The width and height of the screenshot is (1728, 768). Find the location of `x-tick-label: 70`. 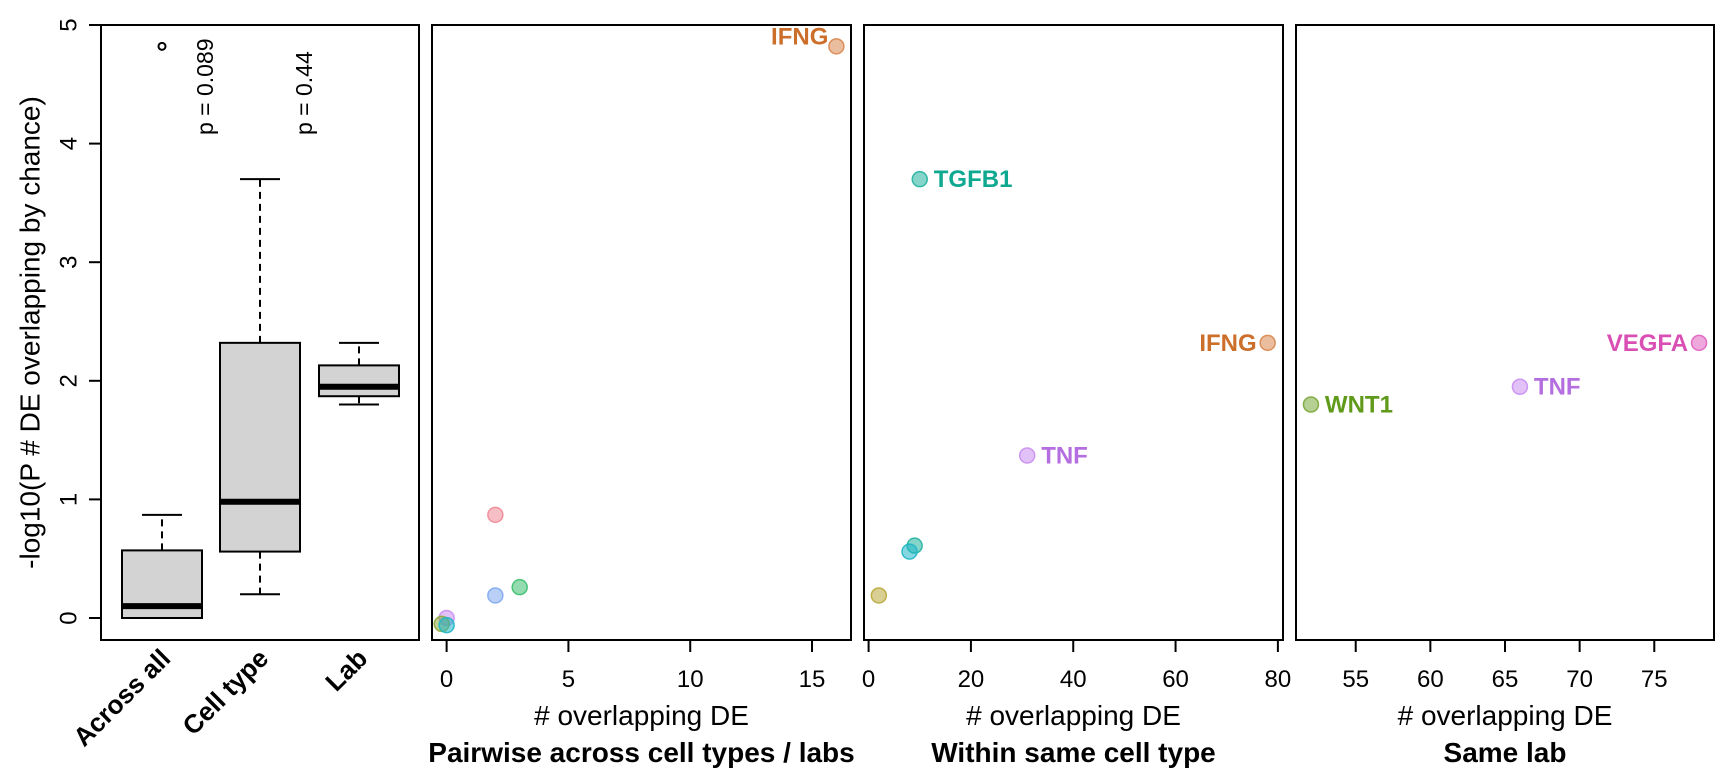

x-tick-label: 70 is located at coordinates (1579, 679).